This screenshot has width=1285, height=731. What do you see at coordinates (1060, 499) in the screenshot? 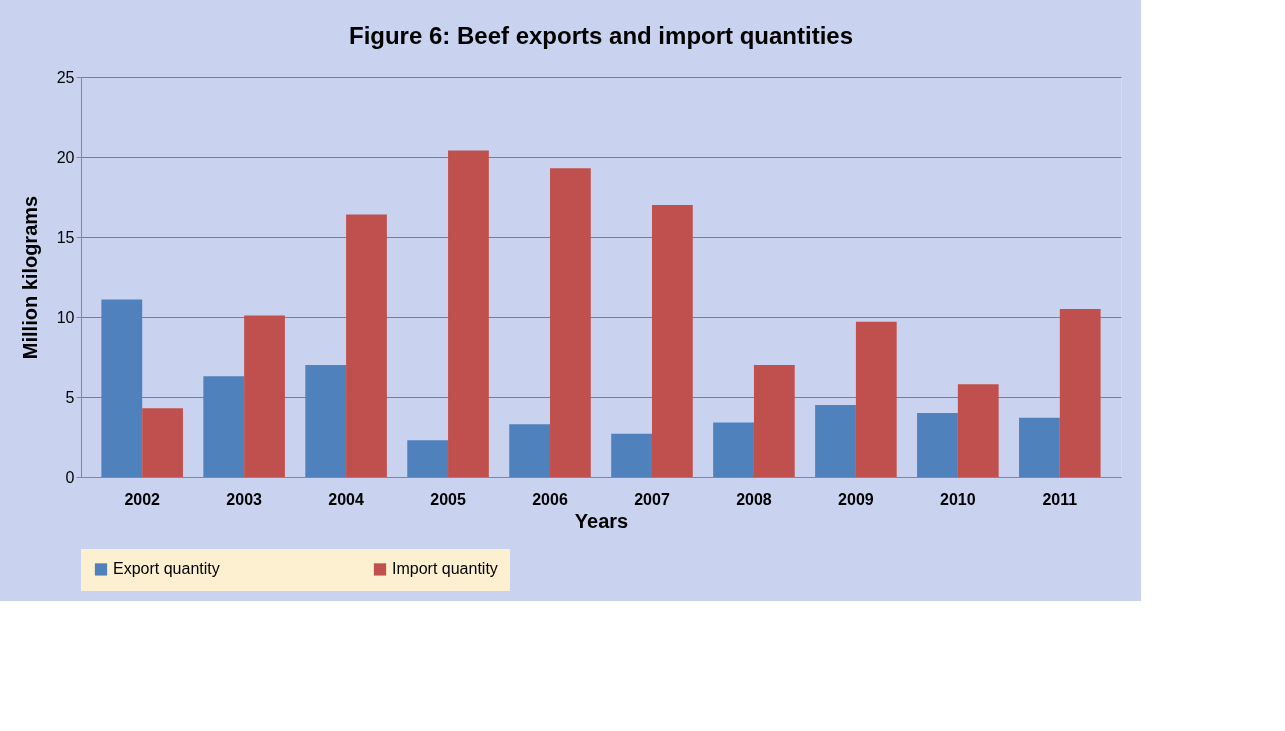
I see `x-tick-label: 2011` at bounding box center [1060, 499].